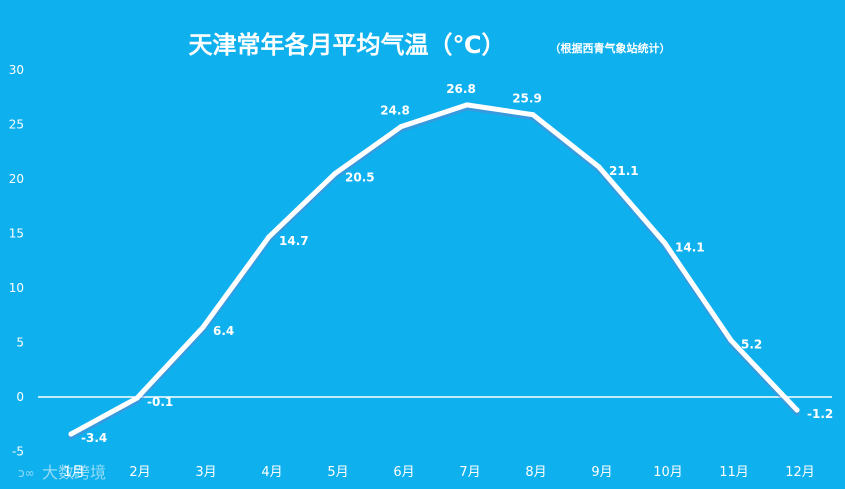 The height and width of the screenshot is (489, 845). Describe the element at coordinates (601, 472) in the screenshot. I see `x-tick-label: 9月` at that location.